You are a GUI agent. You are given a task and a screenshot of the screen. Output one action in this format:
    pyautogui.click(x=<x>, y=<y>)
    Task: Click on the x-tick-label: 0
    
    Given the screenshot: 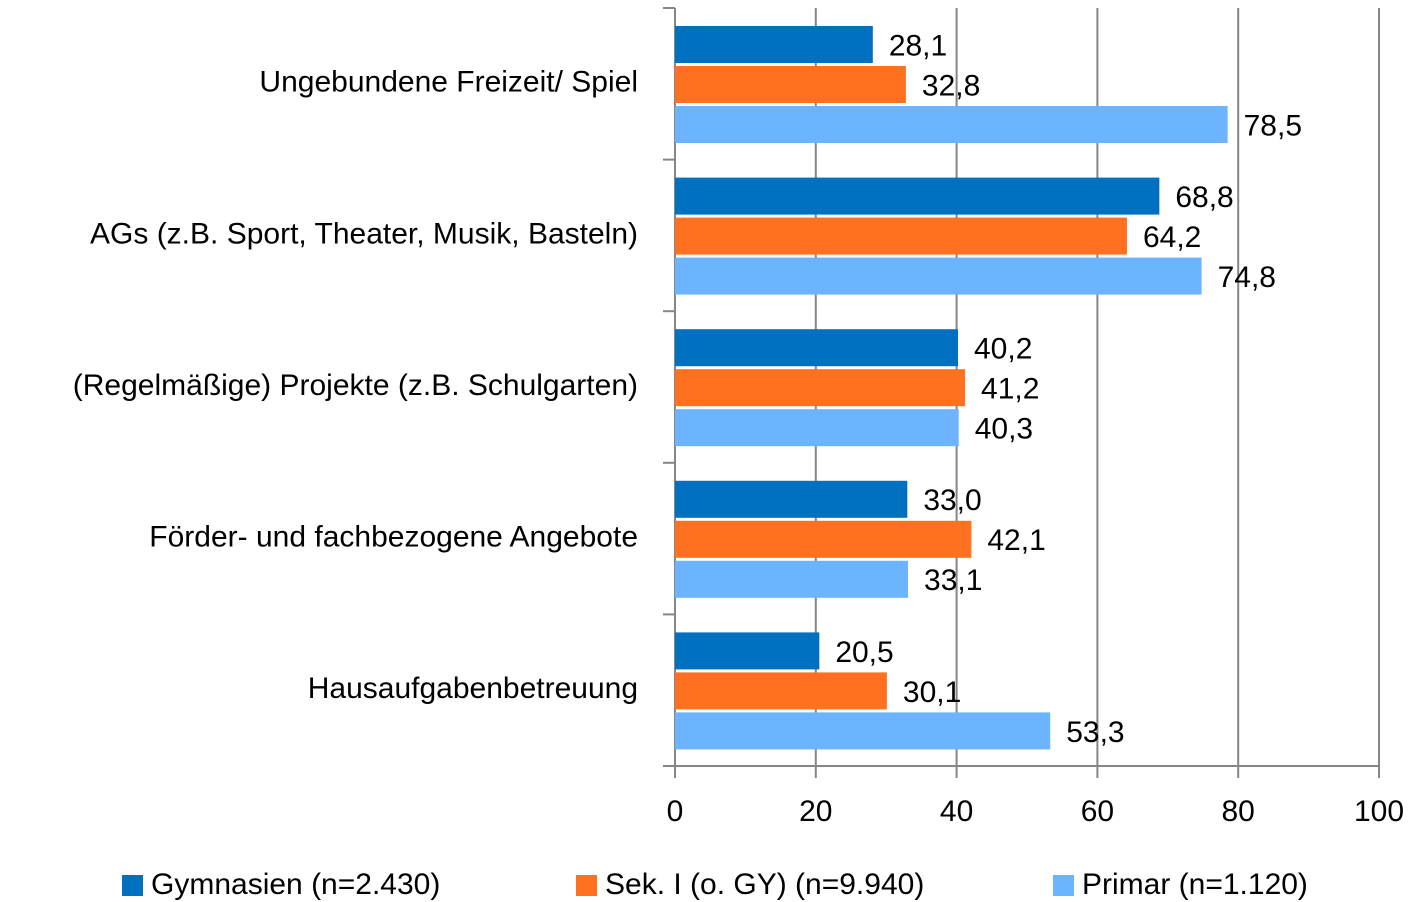 What is the action you would take?
    pyautogui.click(x=675, y=811)
    